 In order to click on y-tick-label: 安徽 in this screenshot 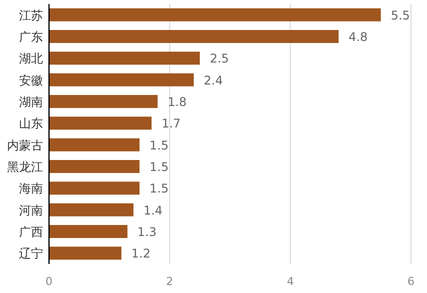, I will do `click(31, 80)`.